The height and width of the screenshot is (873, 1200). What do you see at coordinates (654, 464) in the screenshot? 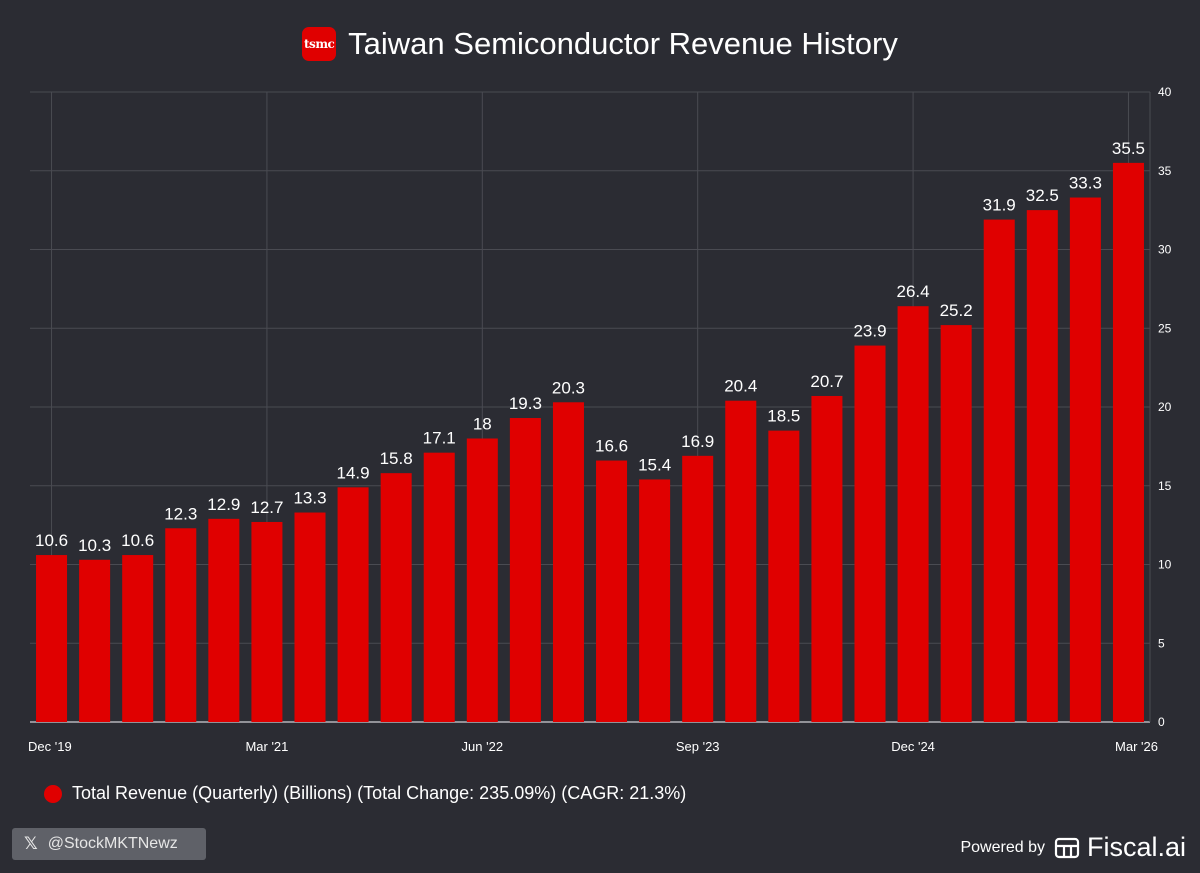
I see `bar-value-label: 15.4` at bounding box center [654, 464].